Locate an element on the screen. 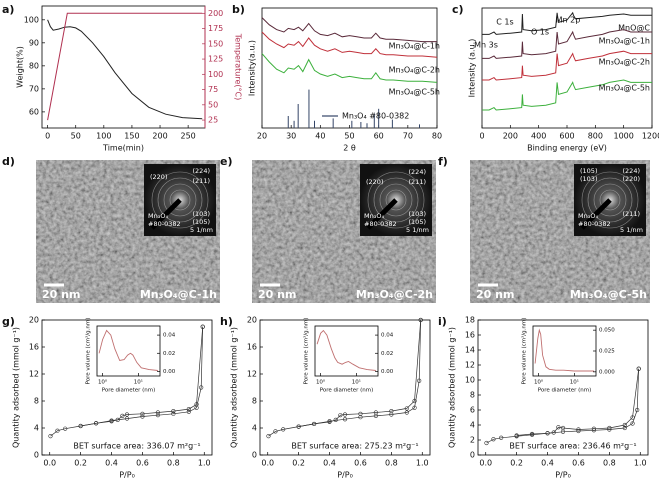  x-tick-label: 10⁰ is located at coordinates (321, 382).